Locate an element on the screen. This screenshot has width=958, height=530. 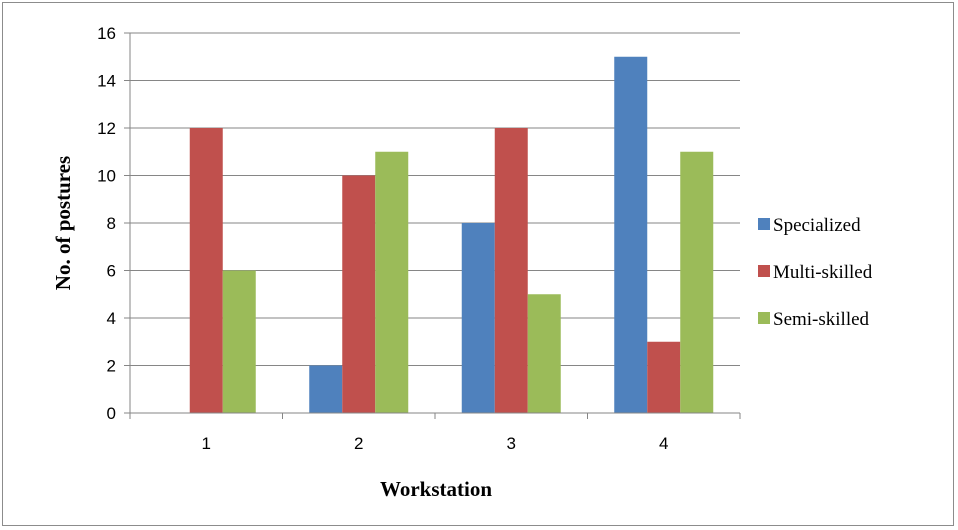
x-tick-label: 4 is located at coordinates (663, 443).